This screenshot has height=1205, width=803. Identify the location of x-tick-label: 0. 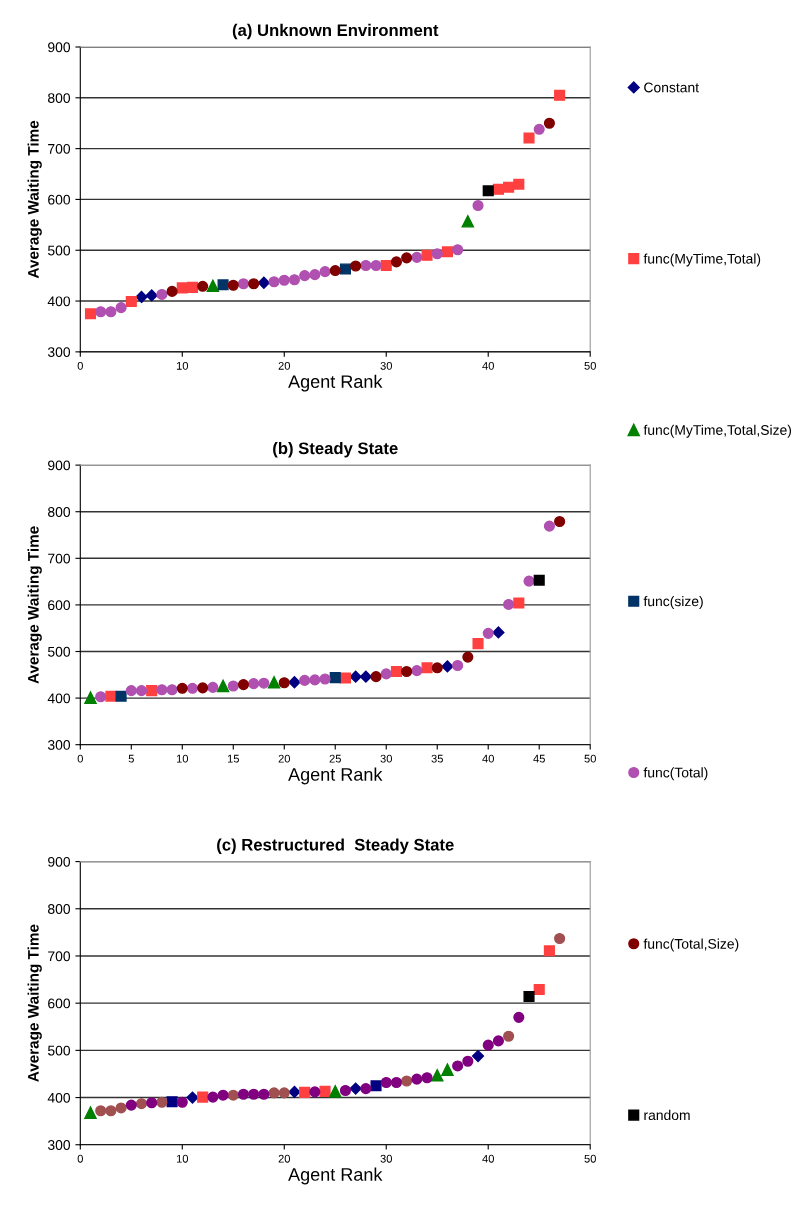
(80, 365).